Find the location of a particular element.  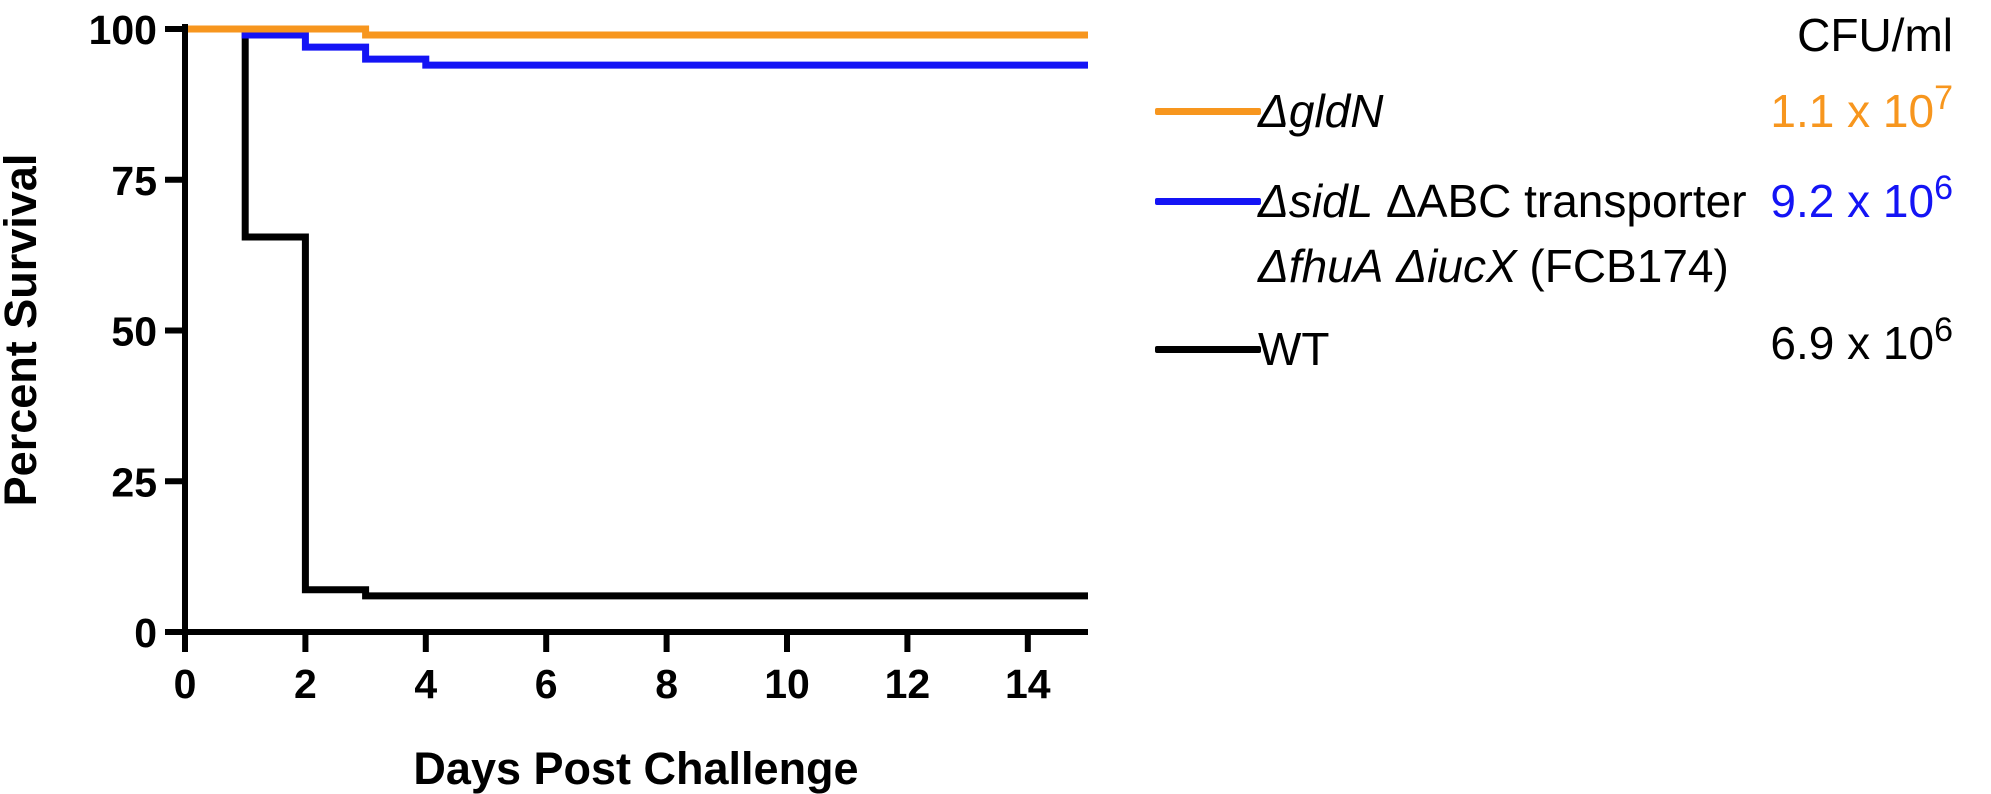

legend-cfu-gldn-exp: 7 is located at coordinates (1943, 97).